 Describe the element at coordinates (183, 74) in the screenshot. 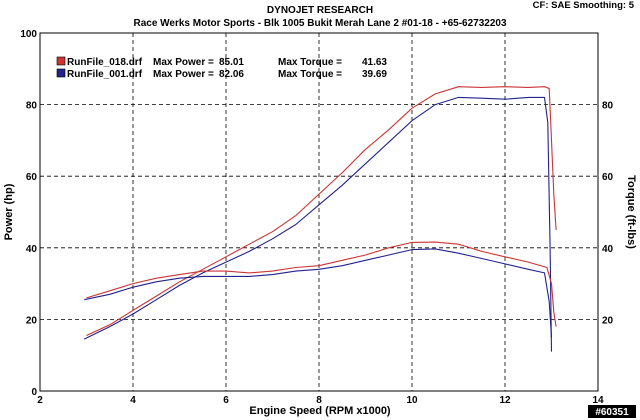

I see `legend-power-label-run001: Max Power =` at that location.